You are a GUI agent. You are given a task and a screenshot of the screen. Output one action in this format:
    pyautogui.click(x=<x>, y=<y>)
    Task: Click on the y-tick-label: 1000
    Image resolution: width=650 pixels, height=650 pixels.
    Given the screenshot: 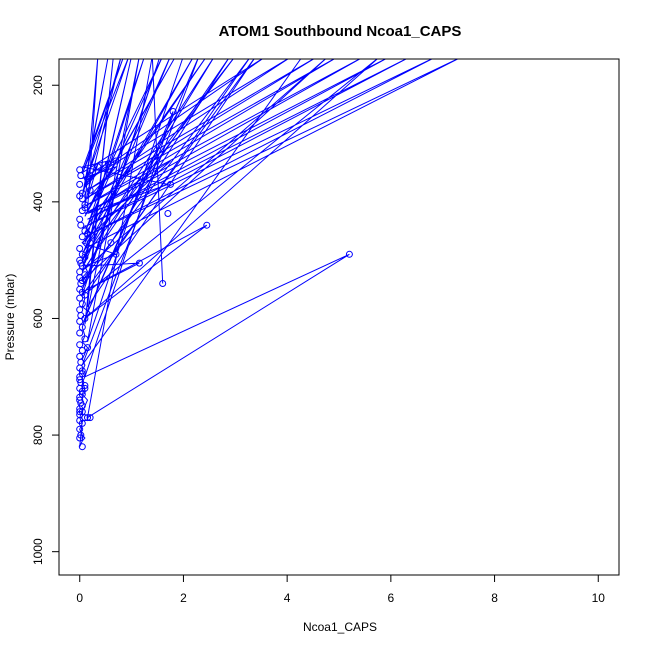 What is the action you would take?
    pyautogui.click(x=38, y=551)
    